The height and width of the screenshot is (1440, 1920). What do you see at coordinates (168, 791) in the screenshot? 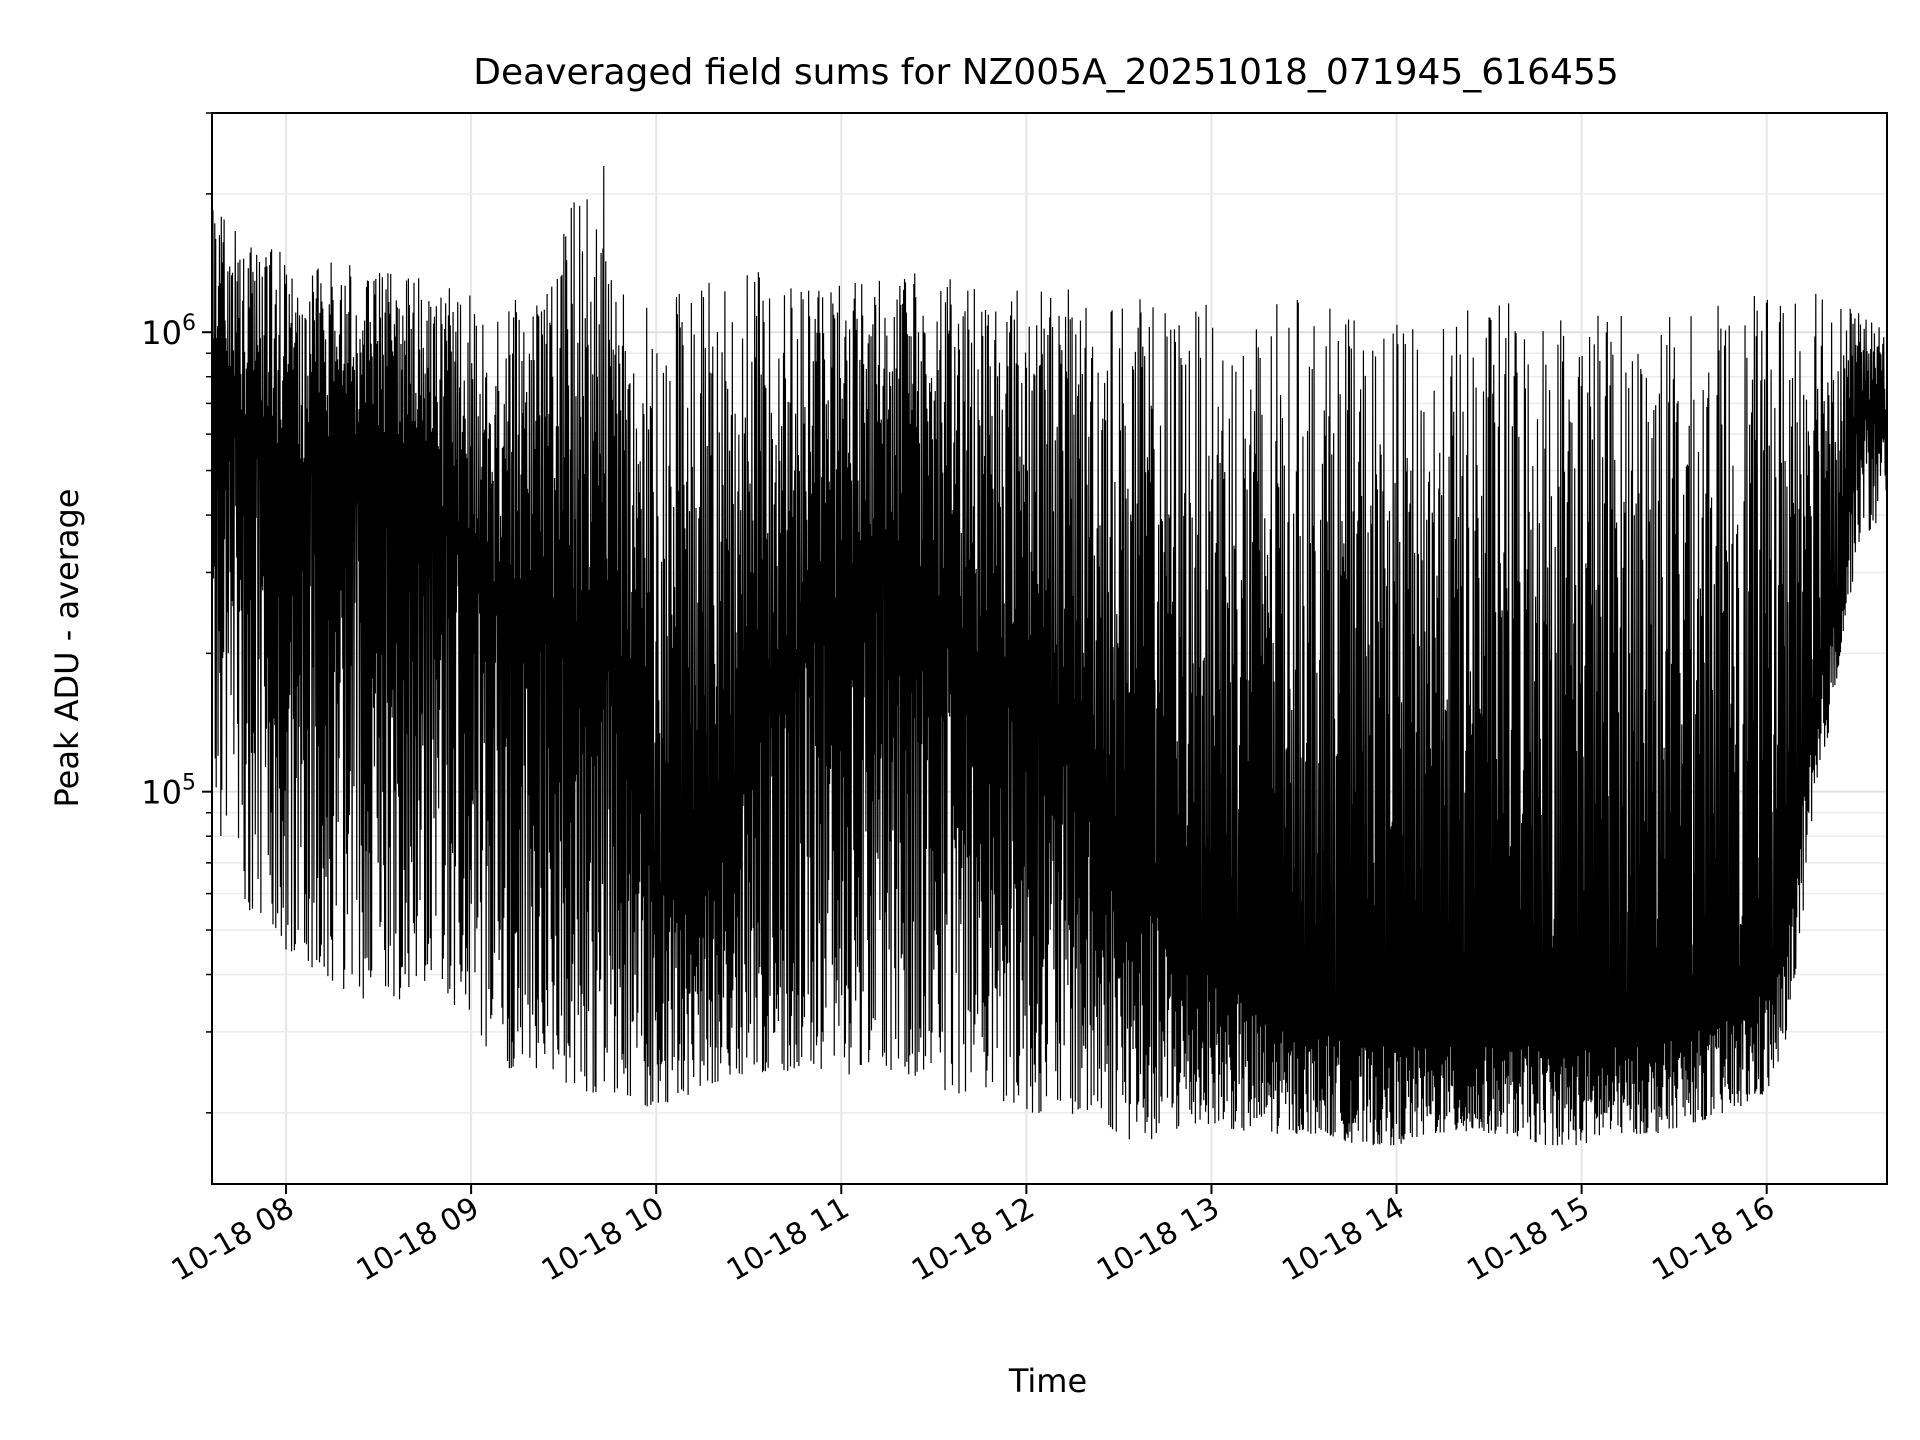
I see `y-tick-label: 105` at bounding box center [168, 791].